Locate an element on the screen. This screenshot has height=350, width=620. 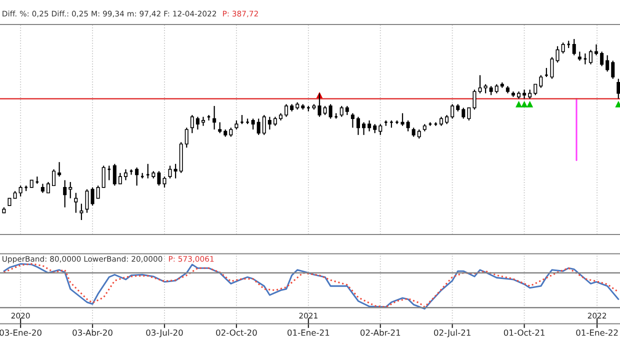
x-tick-label: 02-Oct-20 is located at coordinates (236, 332).